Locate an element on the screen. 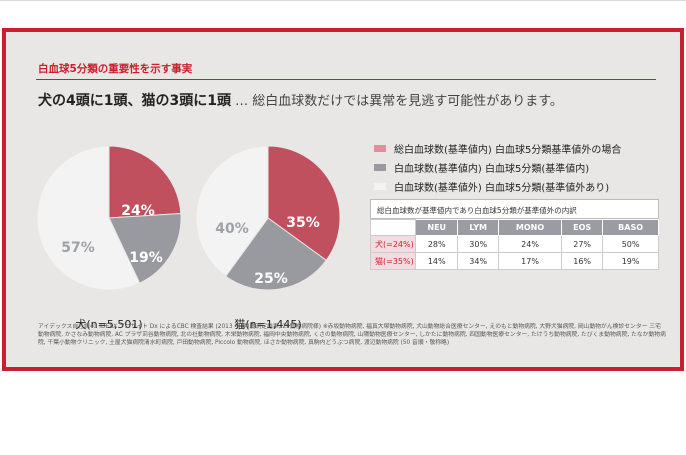 The image size is (686, 455). table-title: 総白血球数が基準値内であり白血球5分類が基準値外の内訳 is located at coordinates (514, 209).